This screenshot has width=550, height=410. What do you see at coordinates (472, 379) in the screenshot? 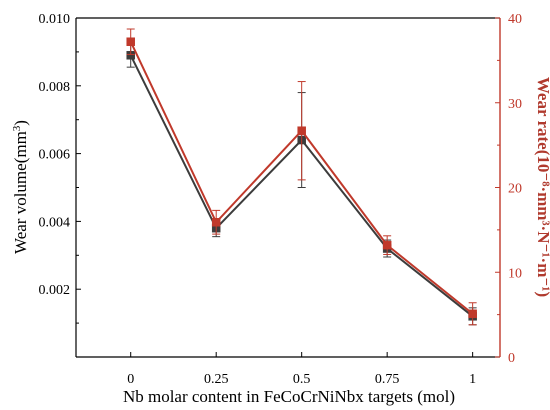
I see `x-tick-label: 1` at bounding box center [472, 379].